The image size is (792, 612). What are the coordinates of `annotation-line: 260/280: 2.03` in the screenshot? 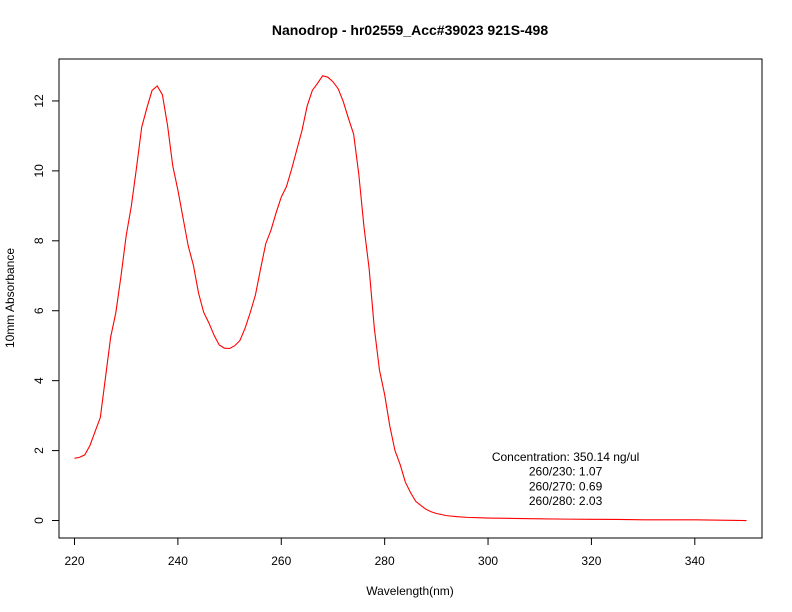 It's located at (566, 501).